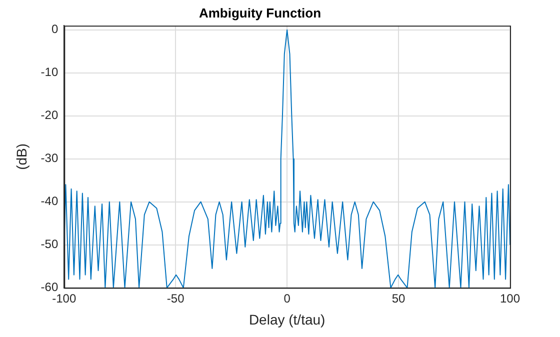 This screenshot has height=337, width=560. Describe the element at coordinates (21, 156) in the screenshot. I see `y-axis-title: (dB)` at that location.